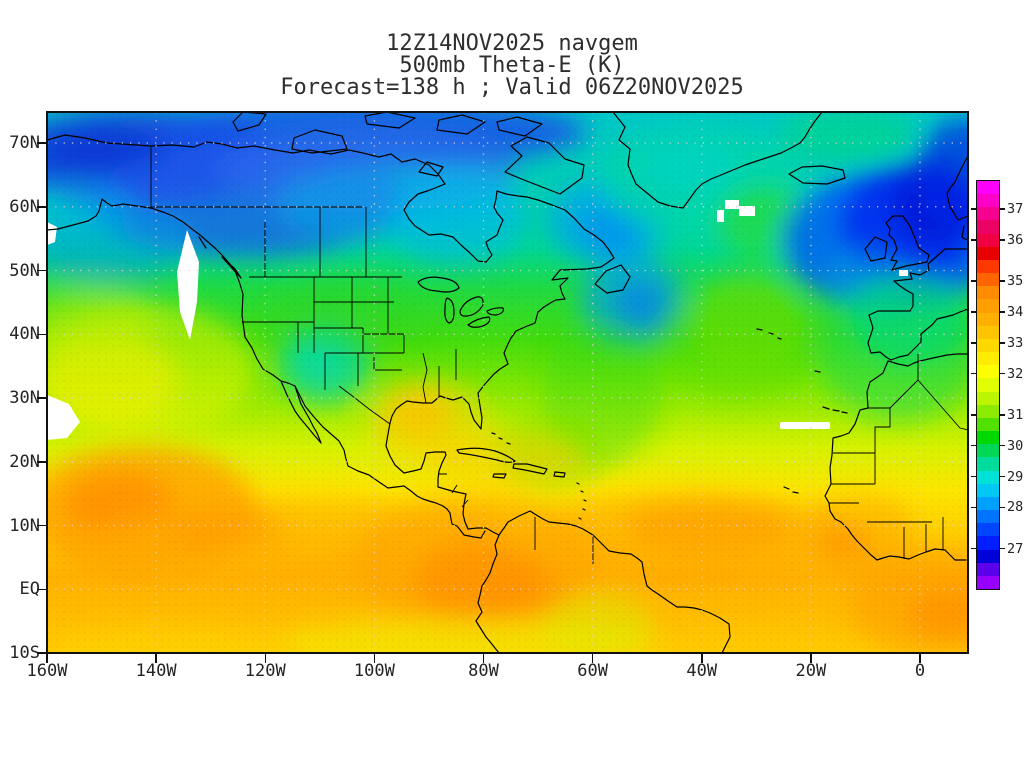 The image size is (1024, 768). Describe the element at coordinates (156, 671) in the screenshot. I see `lon-tick-label: 140W` at that location.